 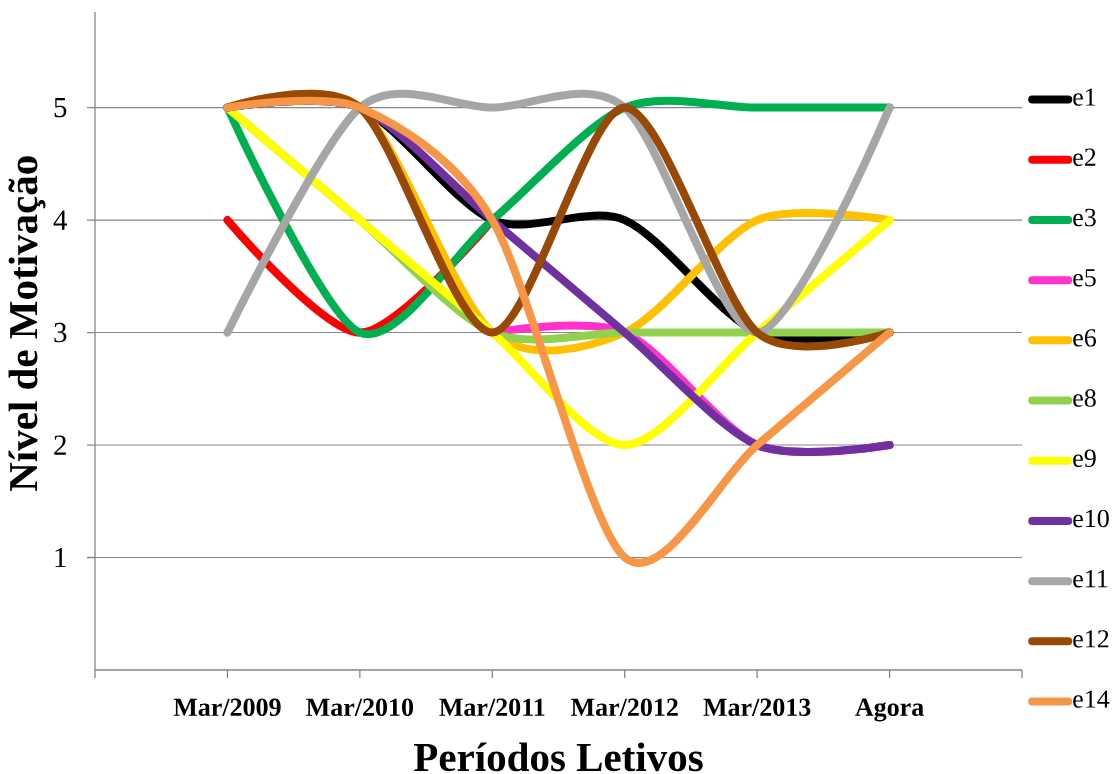 I want to click on legend-label: e12, so click(x=1091, y=639).